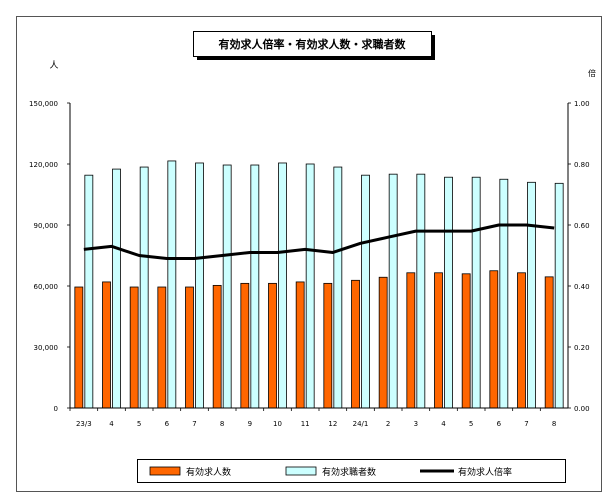 The height and width of the screenshot is (496, 602). Describe the element at coordinates (582, 348) in the screenshot. I see `right-tick-label: 0.20` at that location.